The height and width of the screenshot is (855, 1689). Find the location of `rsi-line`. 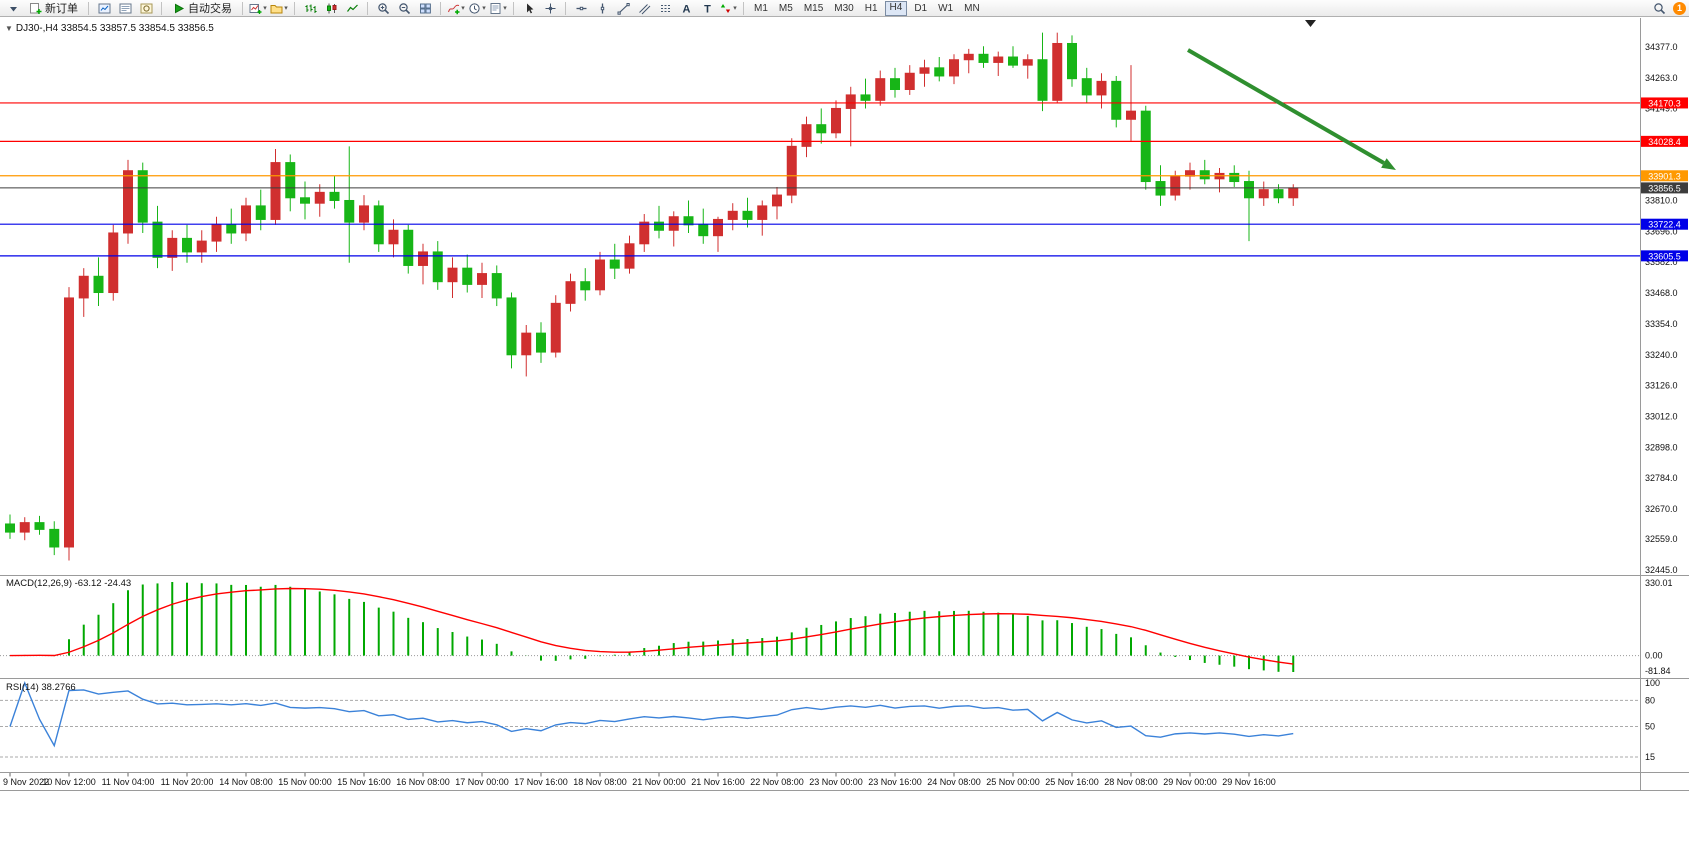

rsi-line is located at coordinates (651, 714).